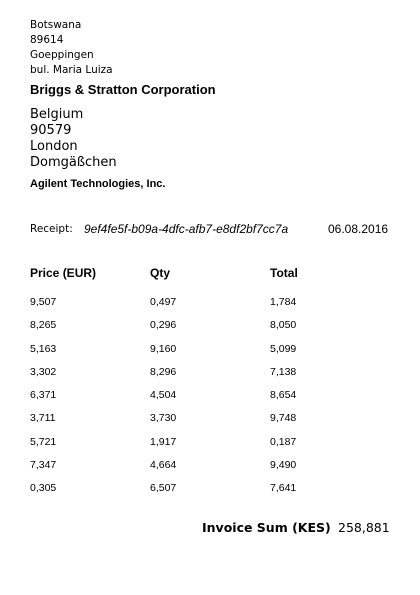  What do you see at coordinates (283, 488) in the screenshot?
I see `total-cell: 7,641` at bounding box center [283, 488].